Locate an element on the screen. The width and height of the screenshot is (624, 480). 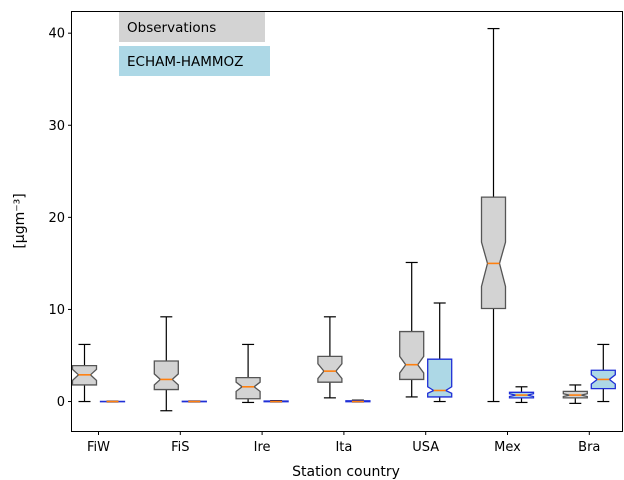
y-axis: 0 10 20 30 40 is located at coordinates (60, 218).